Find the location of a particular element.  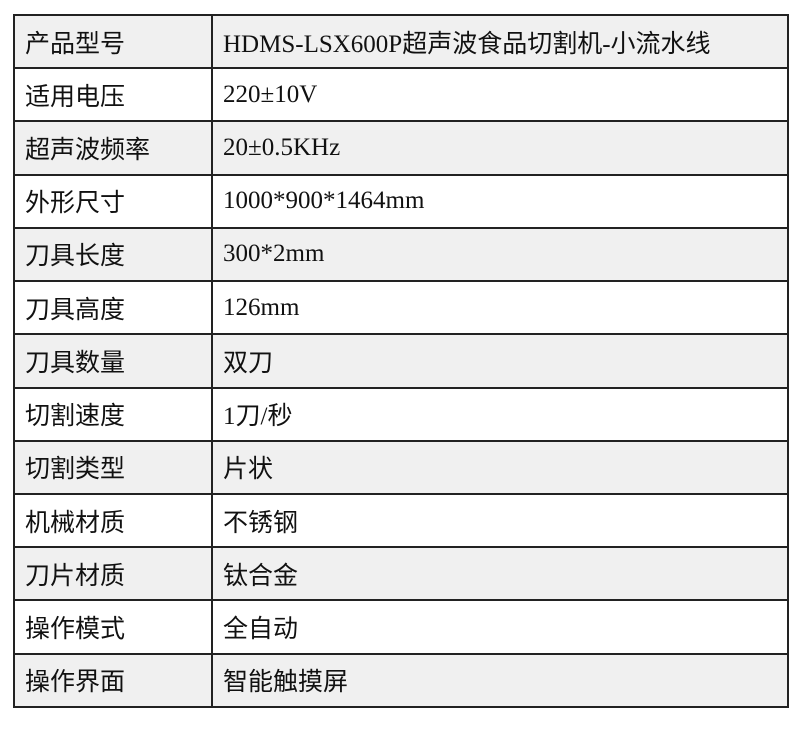

table-row: 超声波频率 20±0.5KHz is located at coordinates (401, 148).